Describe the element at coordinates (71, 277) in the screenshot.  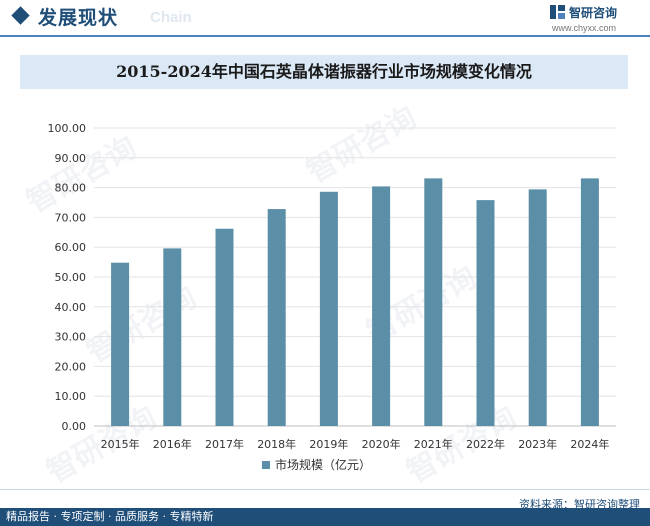
I see `y-tick-label: 50.00` at that location.